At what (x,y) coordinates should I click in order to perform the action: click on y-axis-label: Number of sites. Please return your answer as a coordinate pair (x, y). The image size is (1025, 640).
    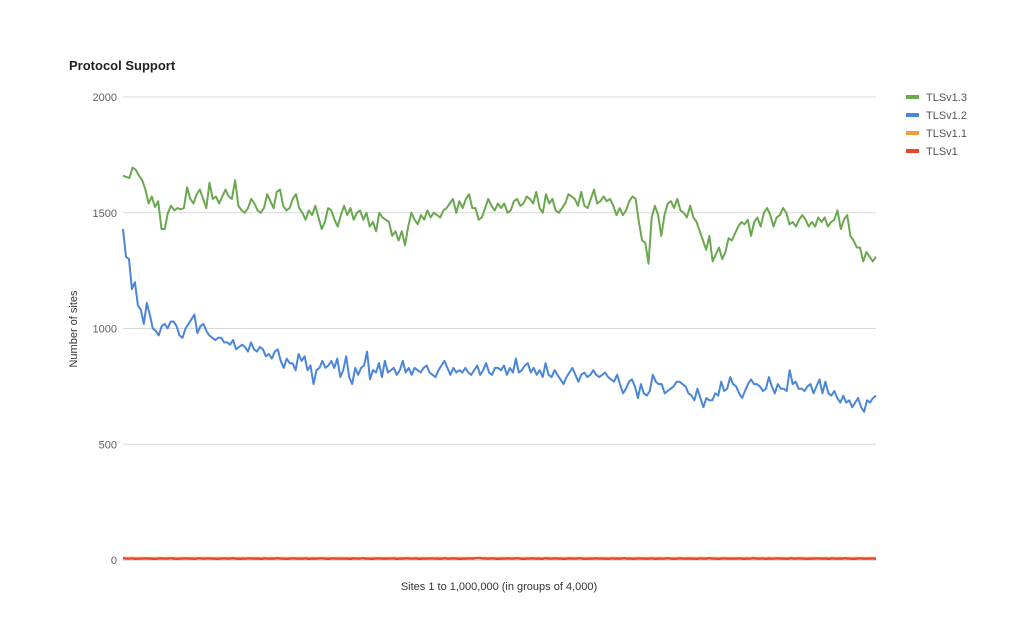
    Looking at the image, I should click on (74, 329).